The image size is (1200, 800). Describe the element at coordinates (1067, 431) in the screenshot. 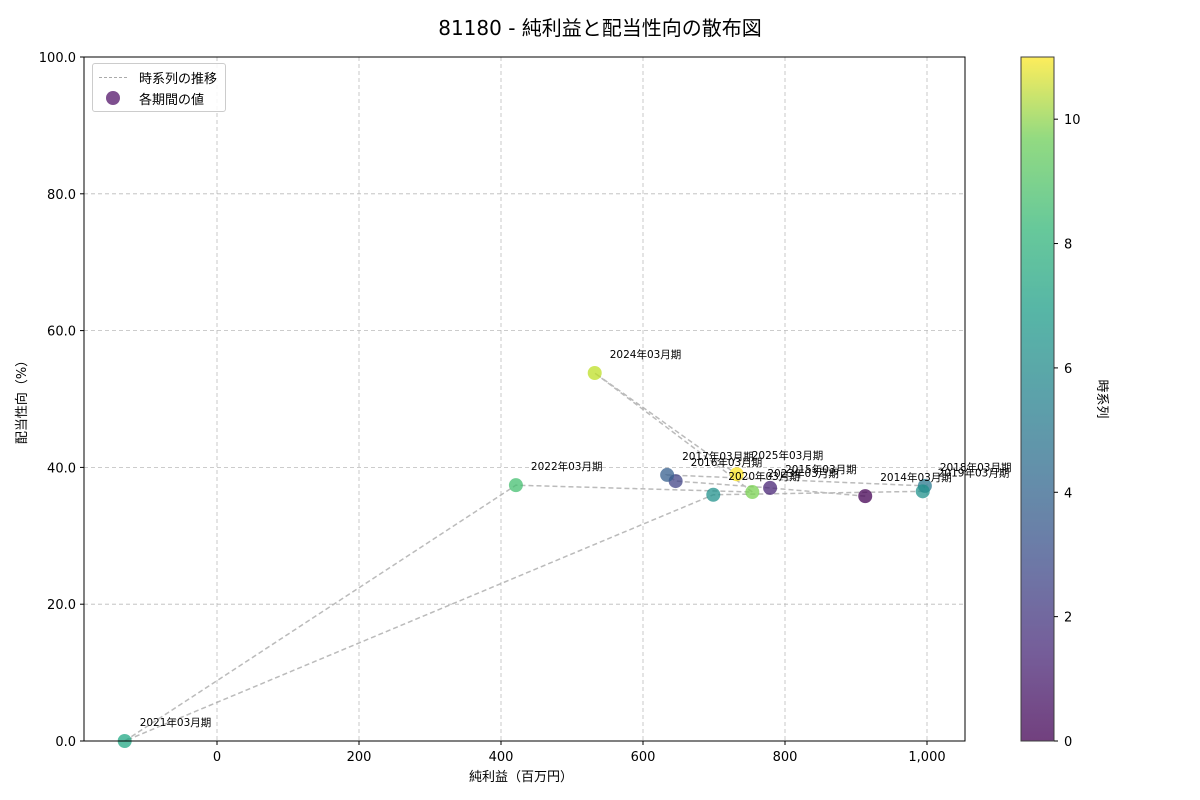

I see `colorbar-ticks: 0 2 4 6 8 10` at that location.